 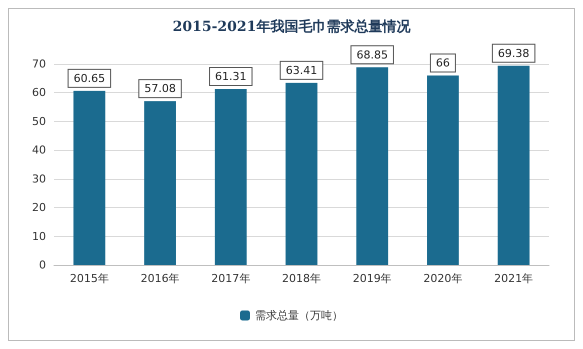 What do you see at coordinates (299, 315) in the screenshot?
I see `legend-label: 需求总量（万吨）` at bounding box center [299, 315].